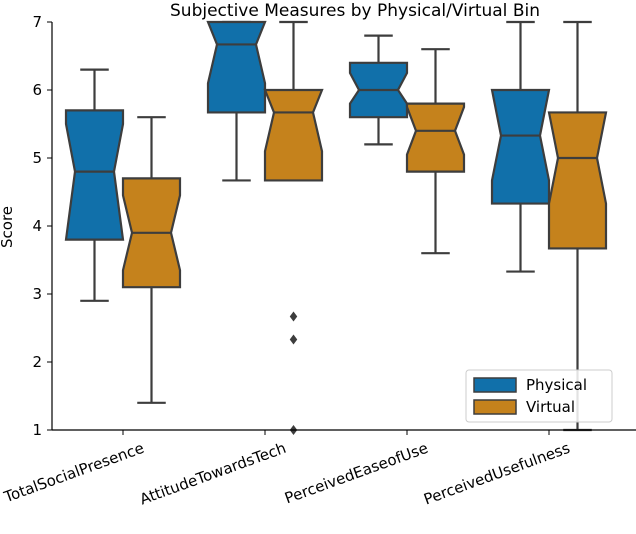 The height and width of the screenshot is (534, 636). Describe the element at coordinates (495, 407) in the screenshot. I see `legend-swatch-virtual` at that location.